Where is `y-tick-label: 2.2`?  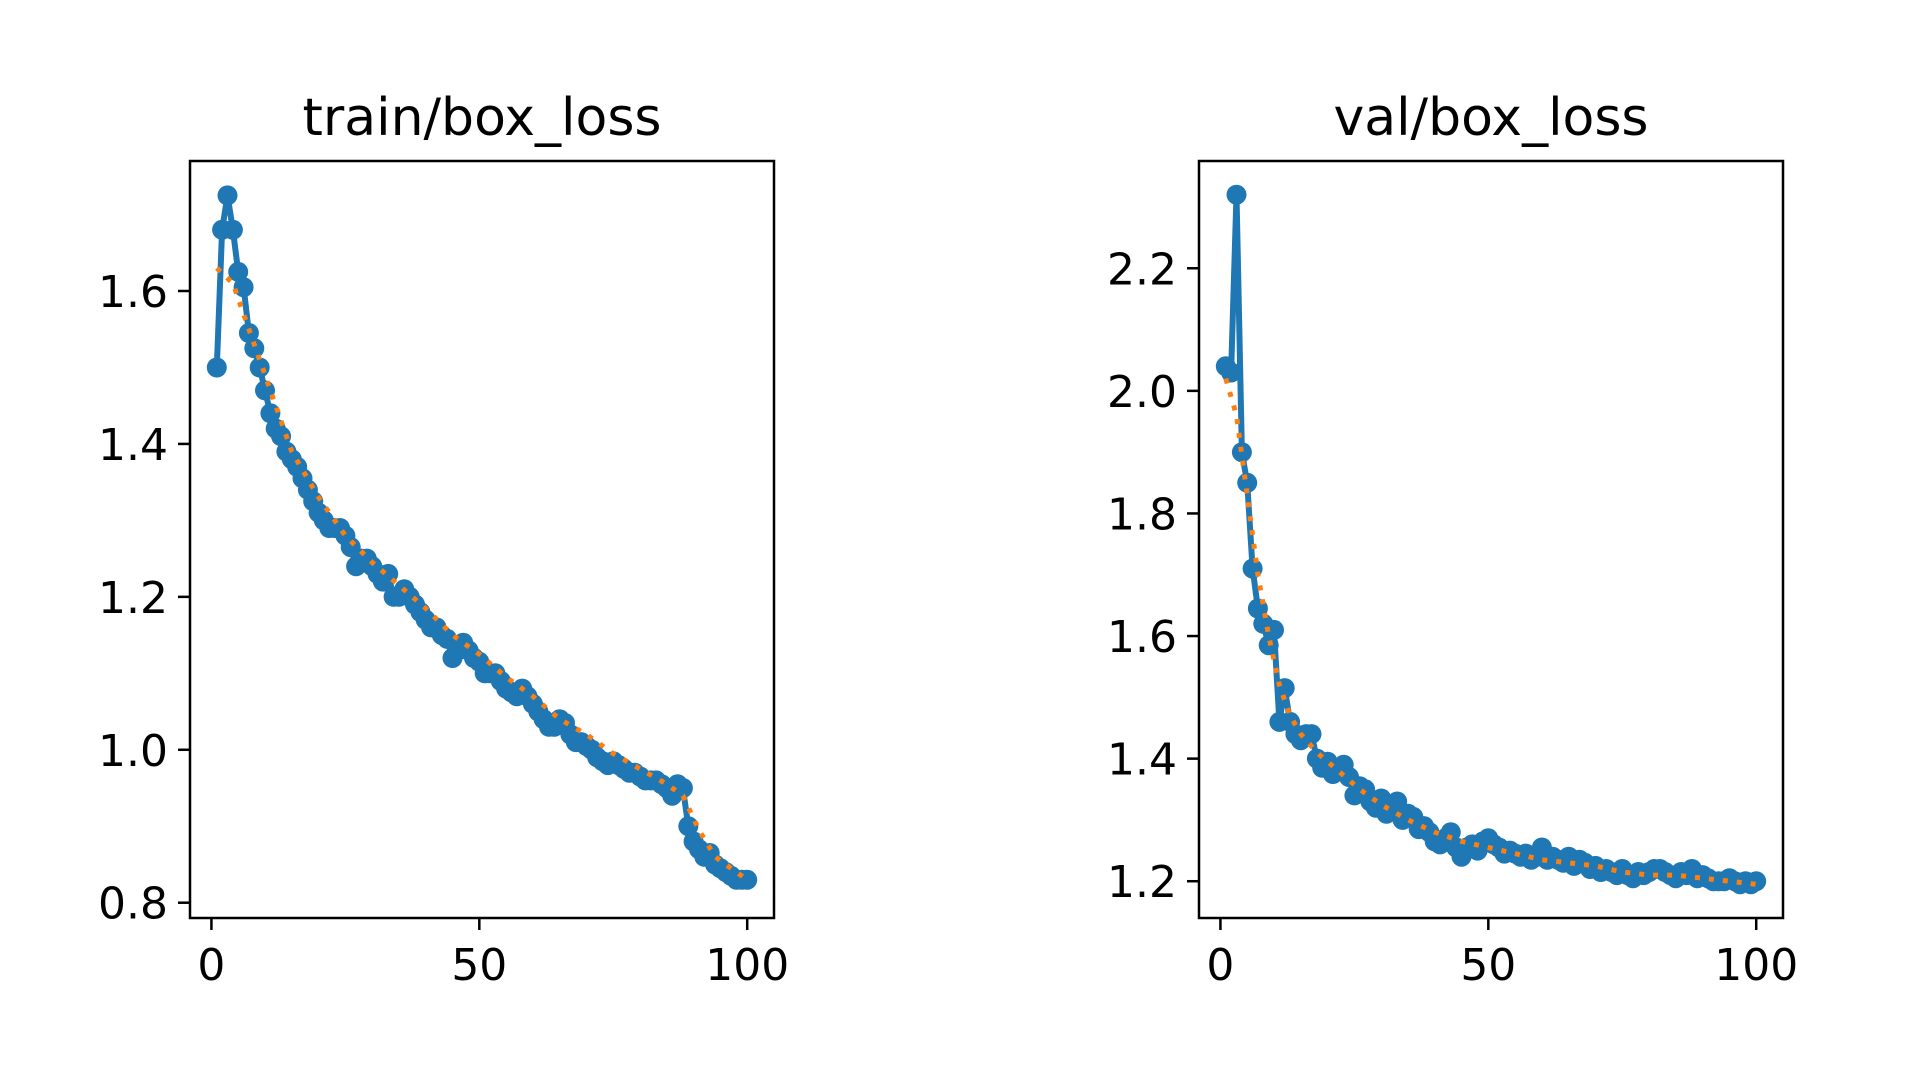
y-tick-label: 2.2 is located at coordinates (1142, 269).